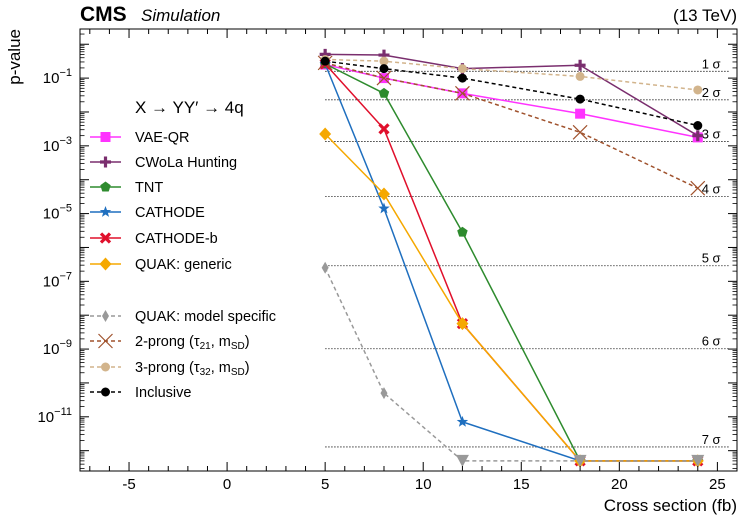  Describe the element at coordinates (186, 163) in the screenshot. I see `legend-label-2: CWoLa Hunting` at that location.